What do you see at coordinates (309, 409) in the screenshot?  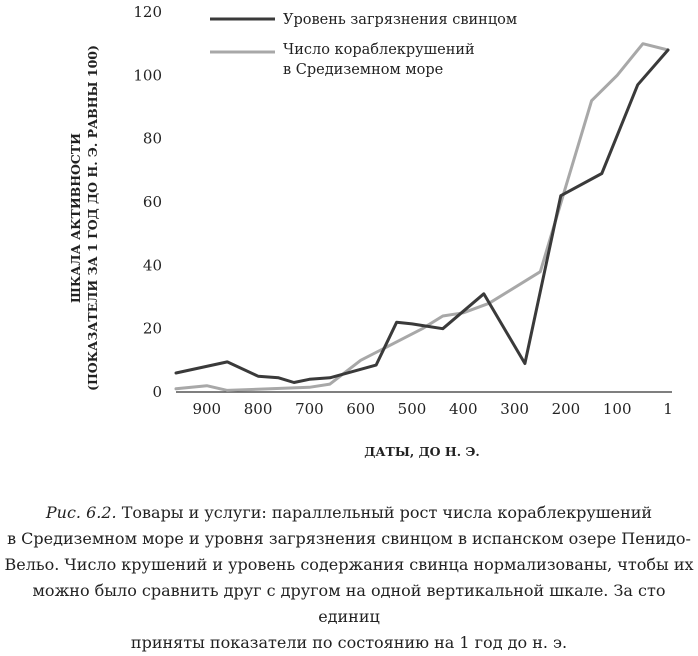 I see `x-tick-label-2: 700` at bounding box center [309, 409].